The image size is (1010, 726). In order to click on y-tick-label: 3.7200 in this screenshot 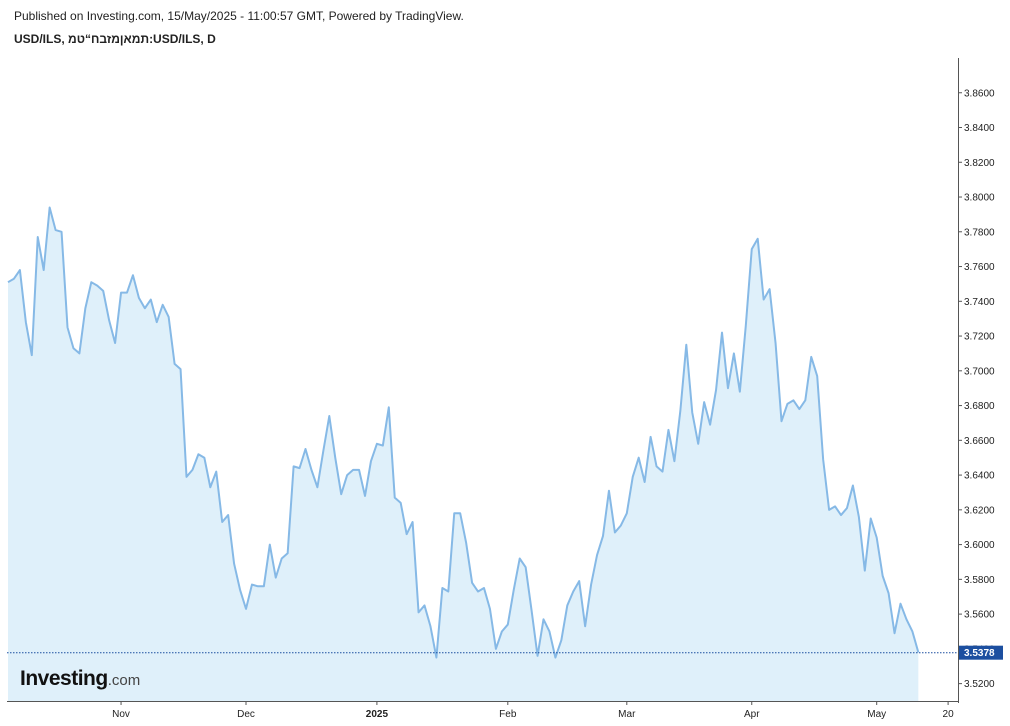, I will do `click(979, 337)`.